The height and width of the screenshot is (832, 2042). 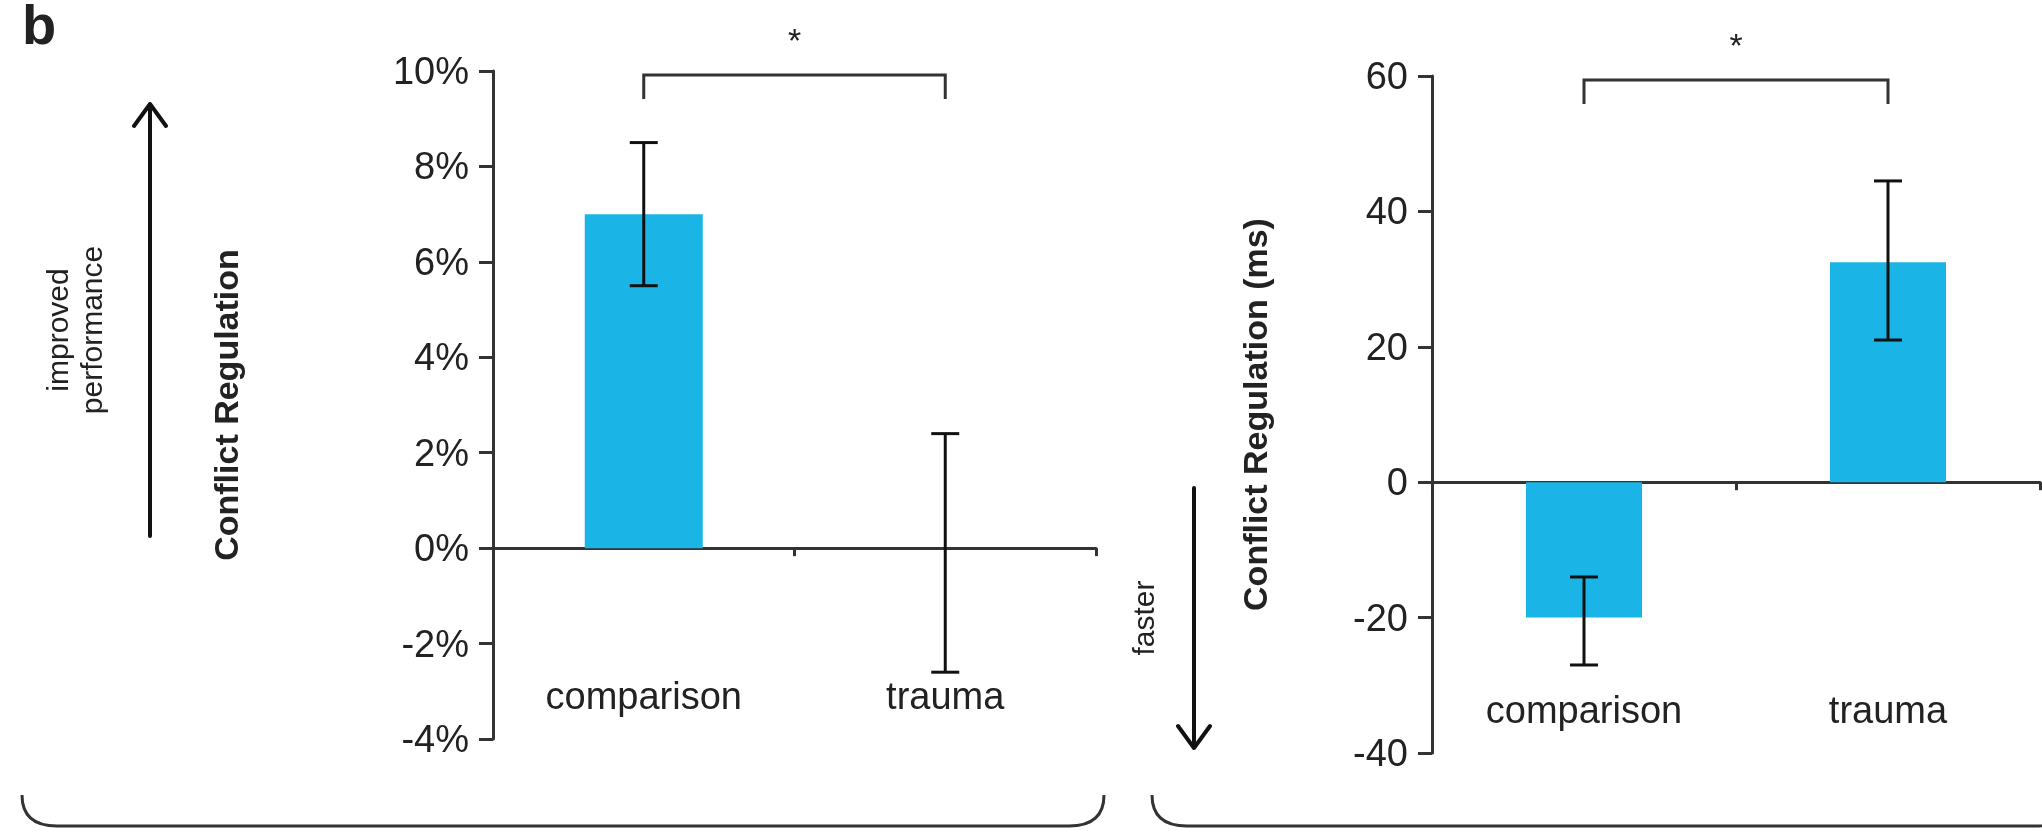 I want to click on y-tick-label: 0%, so click(x=441, y=548).